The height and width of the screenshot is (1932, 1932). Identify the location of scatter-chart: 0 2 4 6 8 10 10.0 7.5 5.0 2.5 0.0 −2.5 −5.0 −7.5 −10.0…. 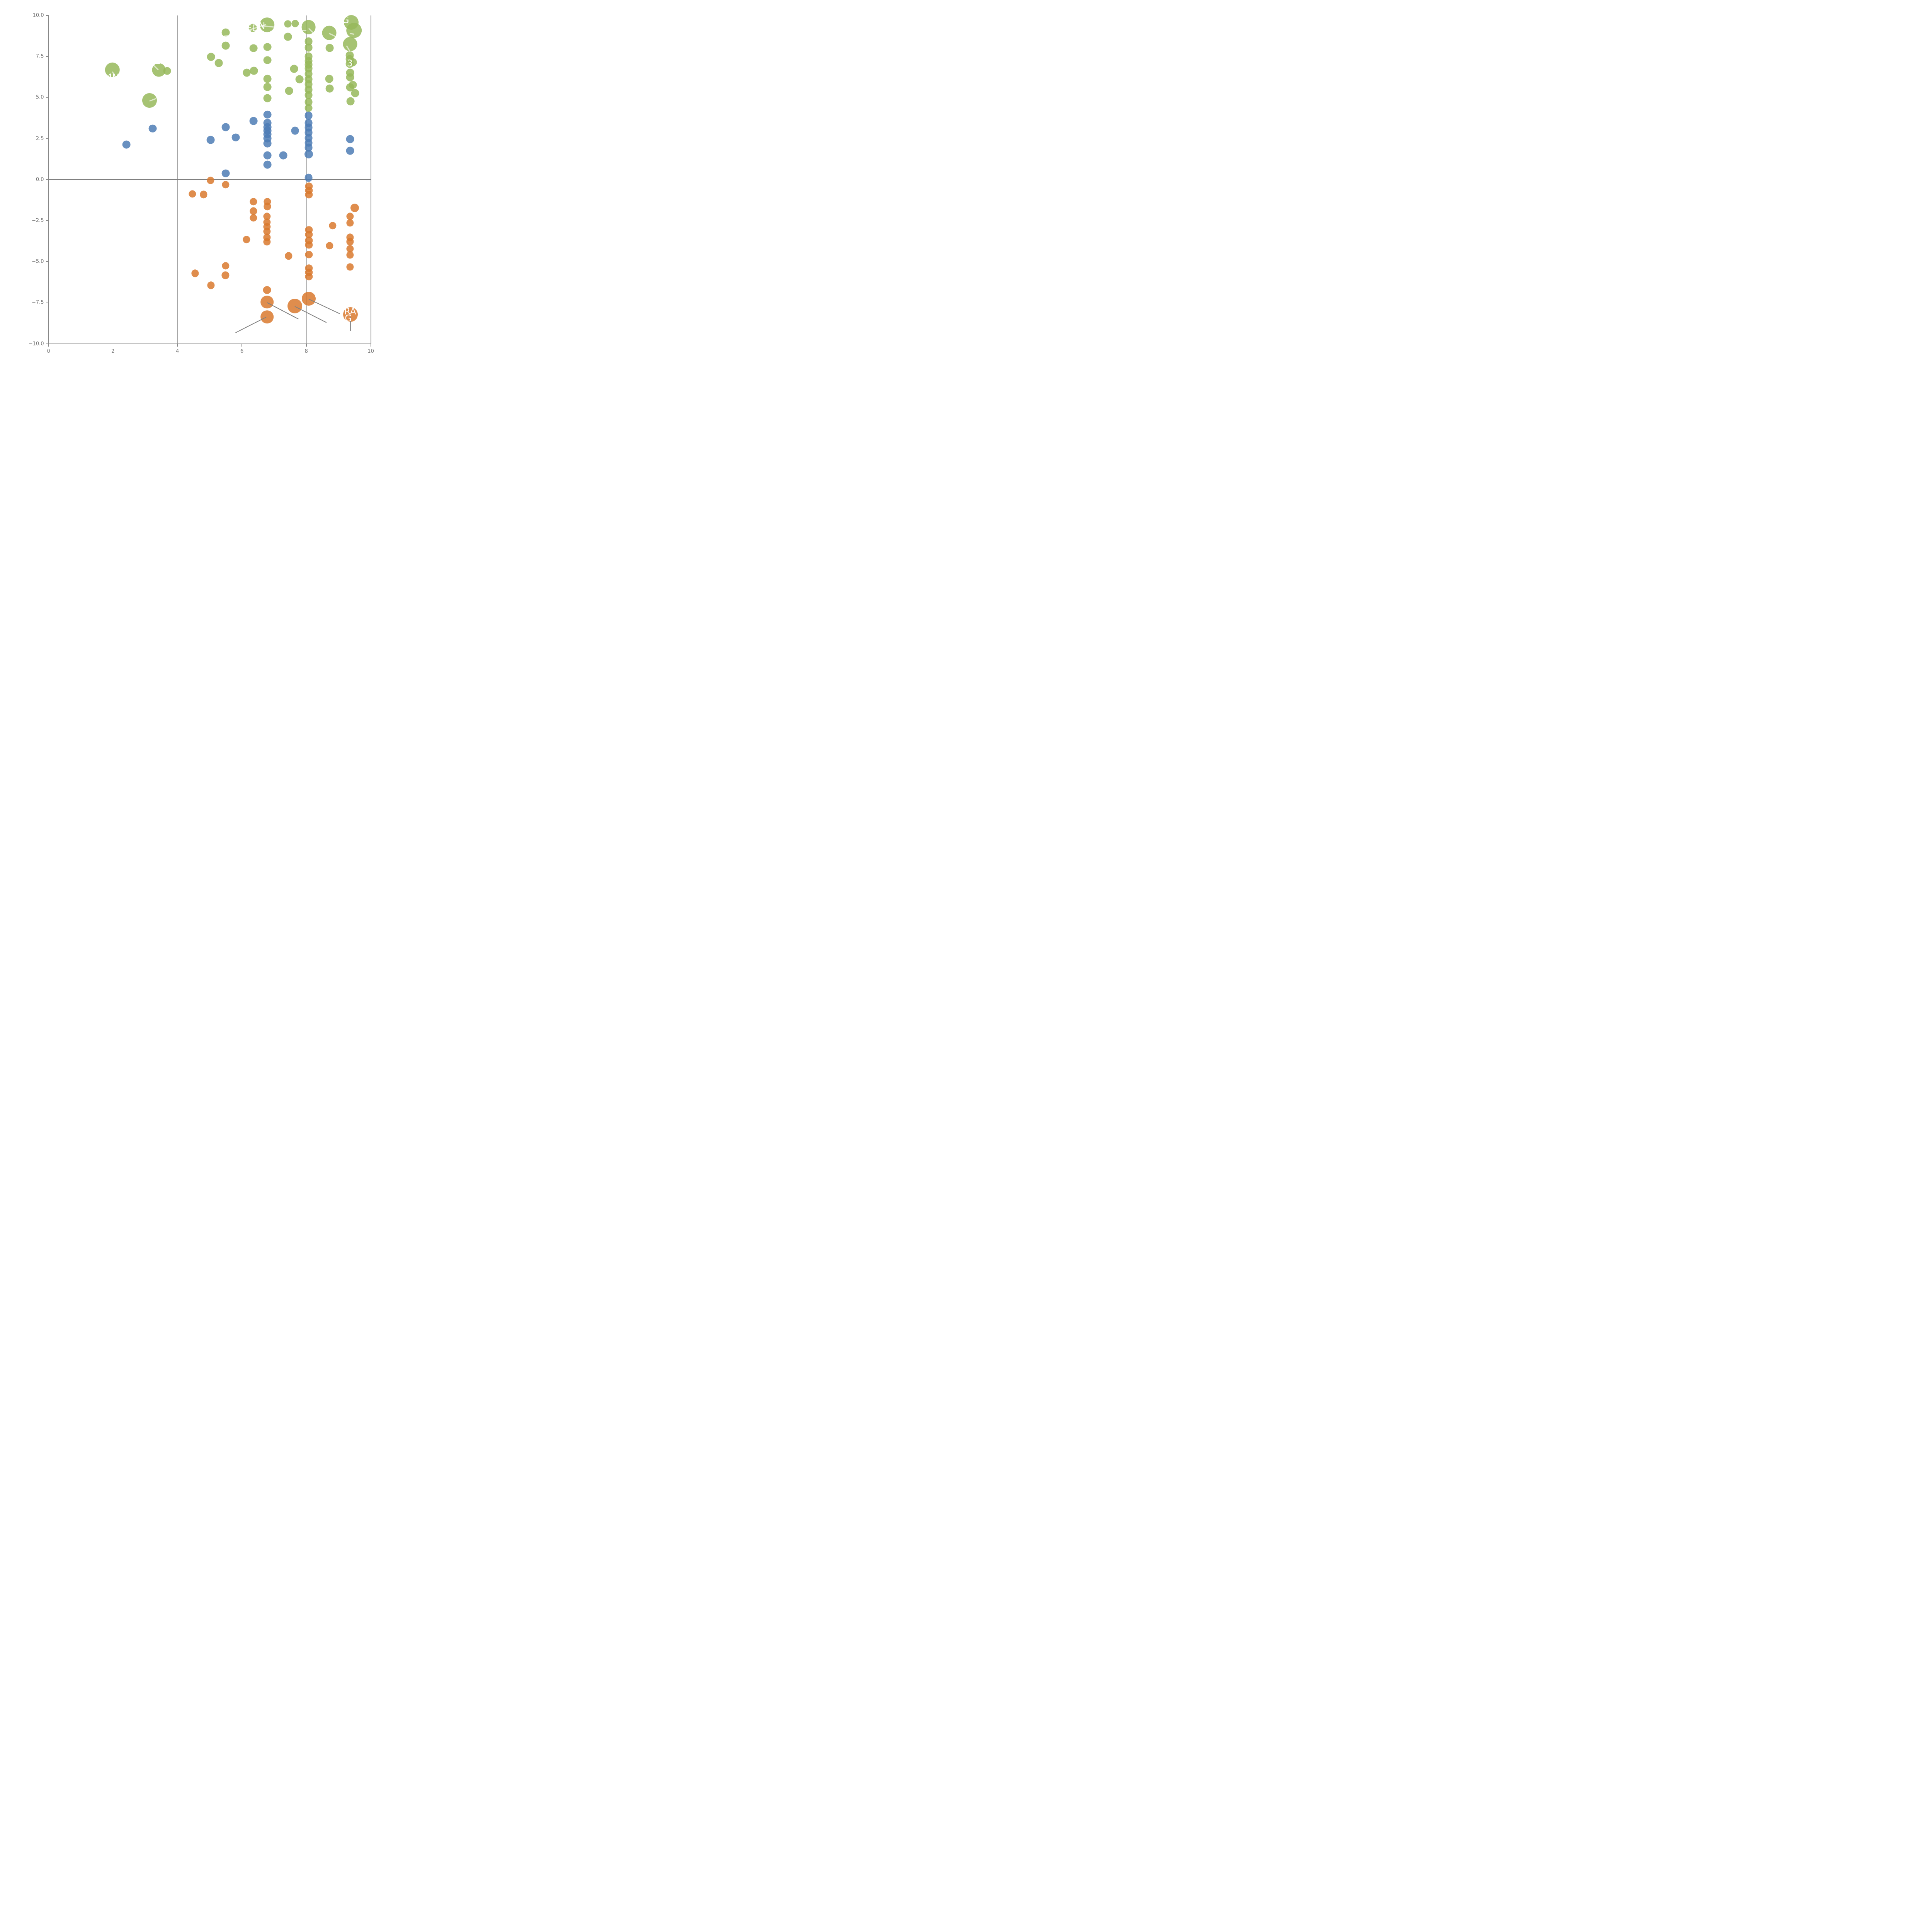
(193, 193).